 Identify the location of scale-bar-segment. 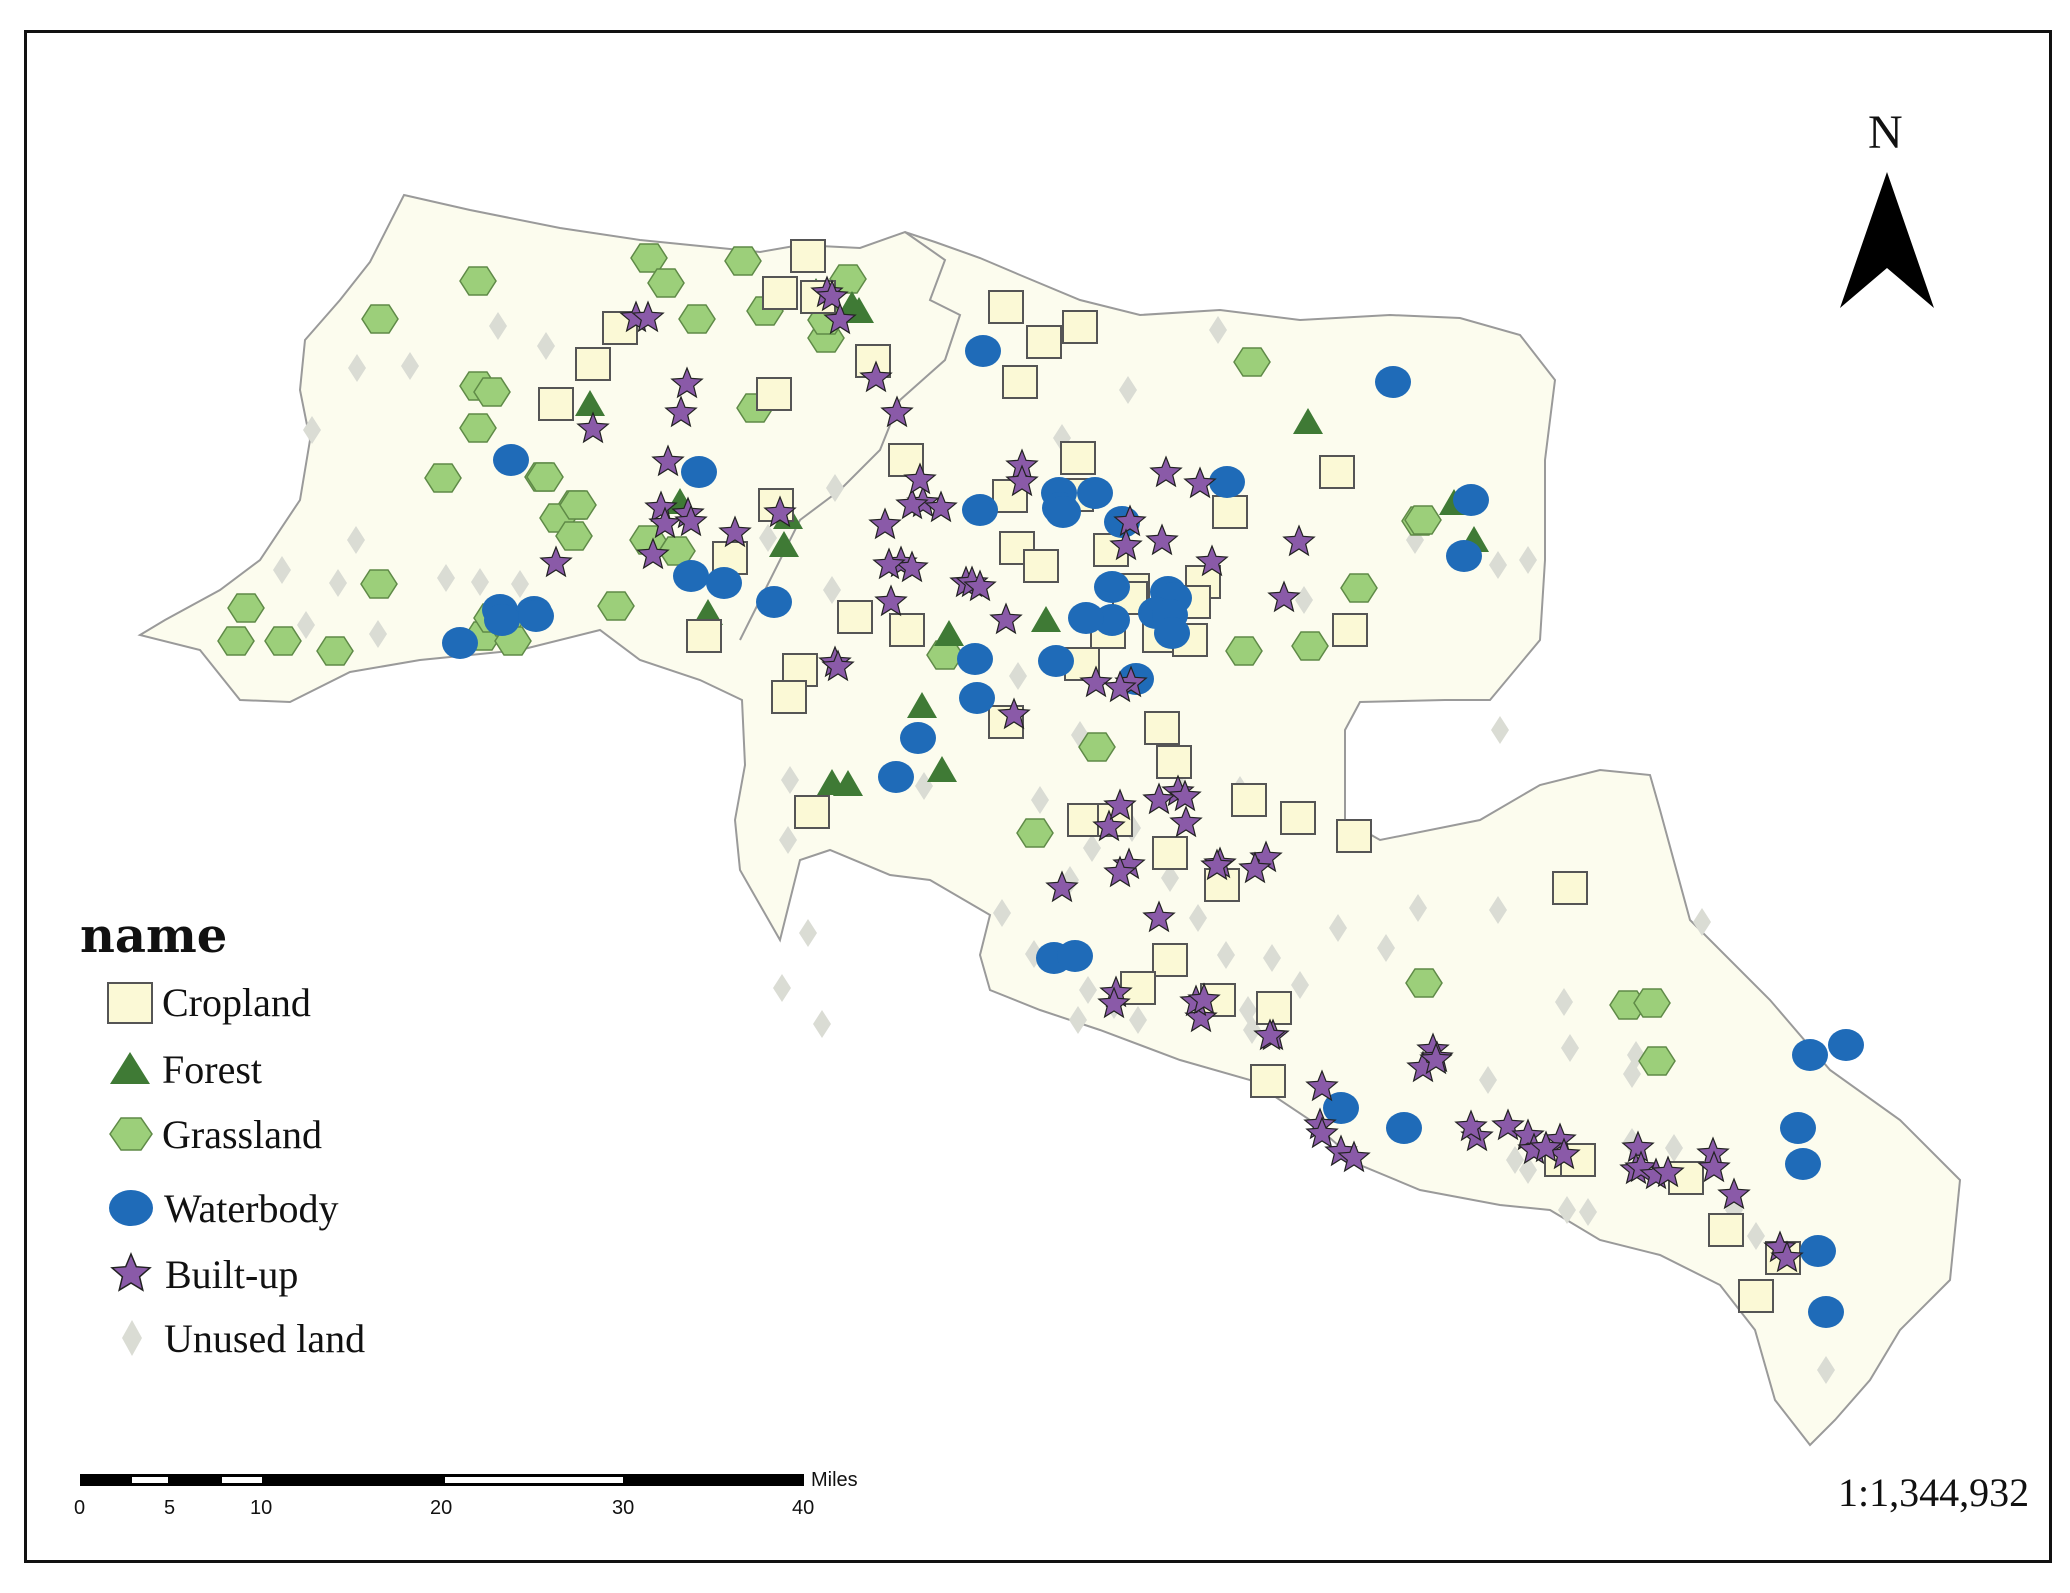
(534, 1480).